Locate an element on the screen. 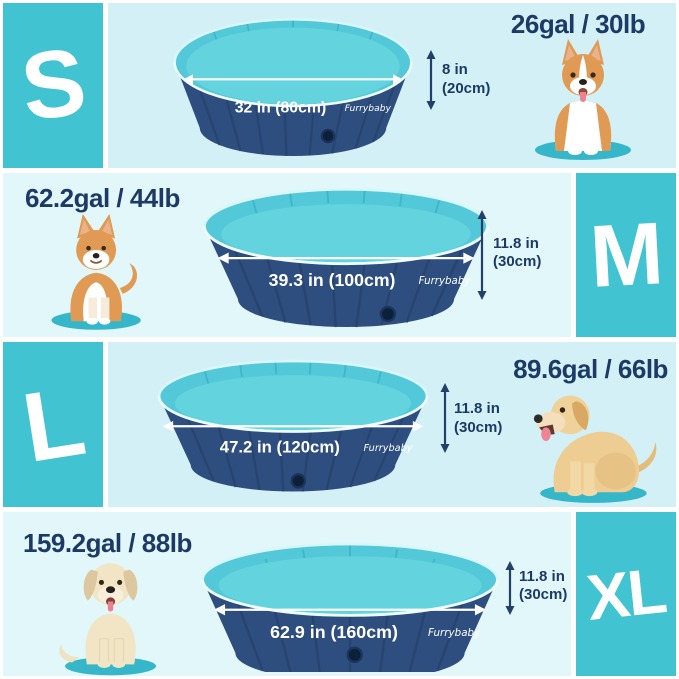  diameter-label-l: 47.2 in (120cm) is located at coordinates (280, 447).